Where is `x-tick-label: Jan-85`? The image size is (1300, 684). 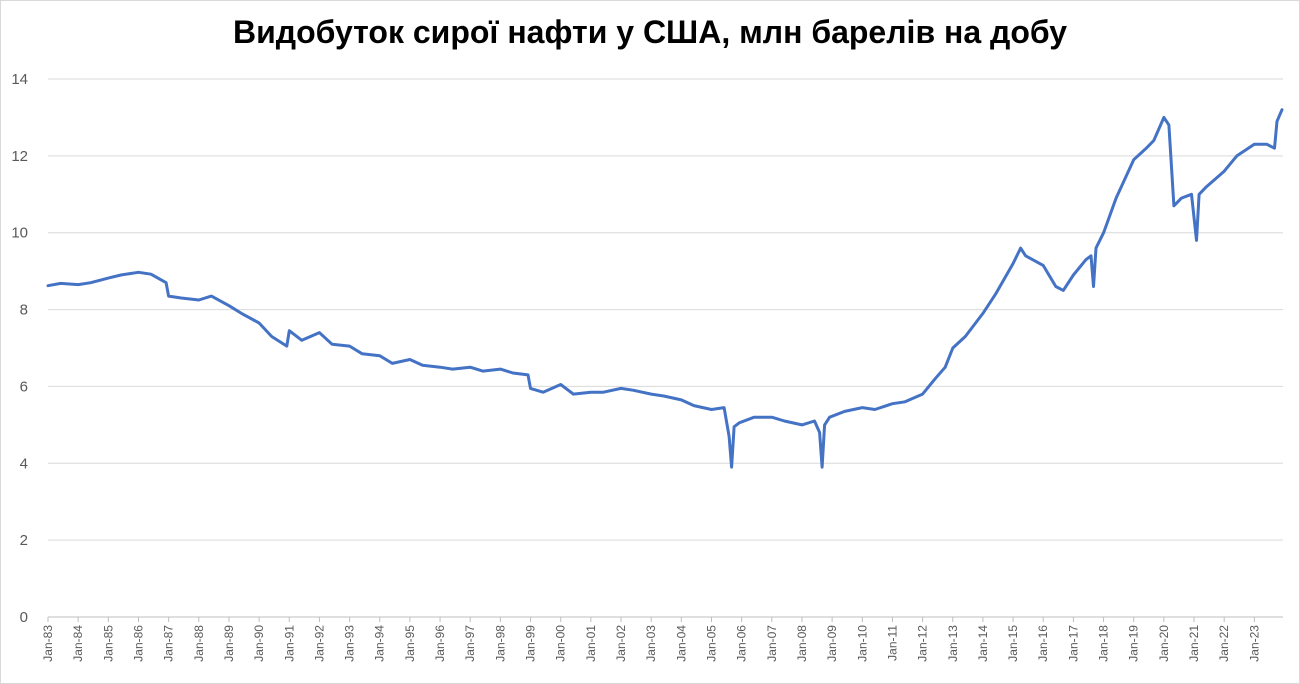
x-tick-label: Jan-85 is located at coordinates (108, 643).